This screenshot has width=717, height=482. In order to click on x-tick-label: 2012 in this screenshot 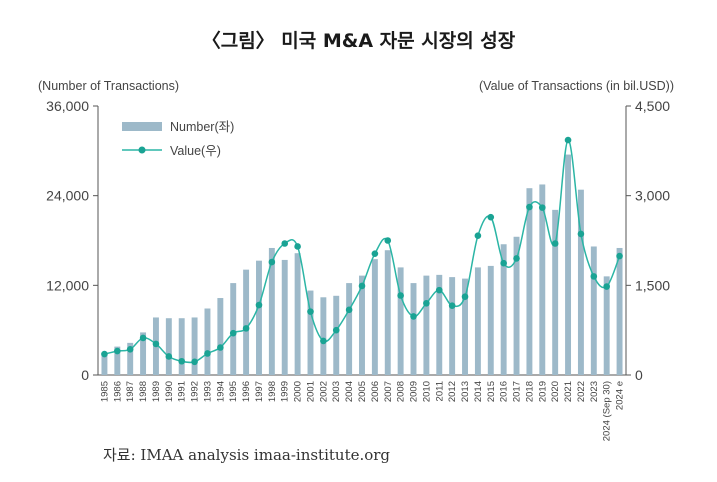, I will do `click(452, 391)`.